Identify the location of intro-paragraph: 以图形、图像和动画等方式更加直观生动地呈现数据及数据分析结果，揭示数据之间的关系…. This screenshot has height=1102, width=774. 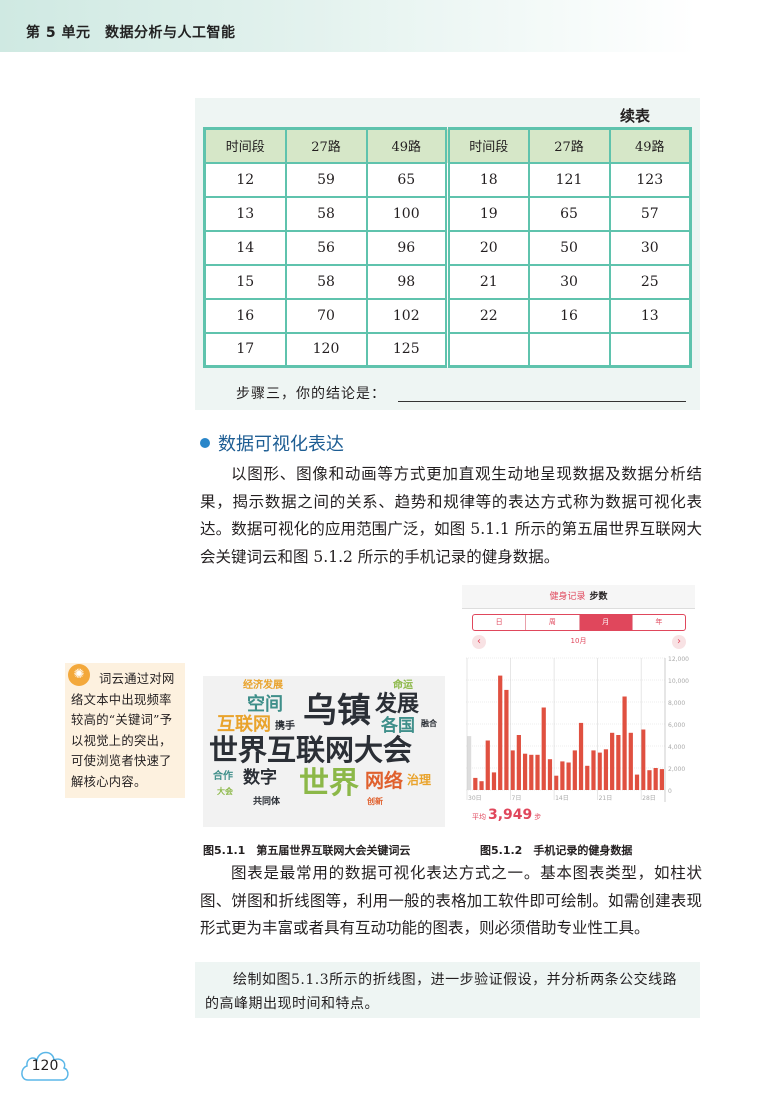
(451, 515).